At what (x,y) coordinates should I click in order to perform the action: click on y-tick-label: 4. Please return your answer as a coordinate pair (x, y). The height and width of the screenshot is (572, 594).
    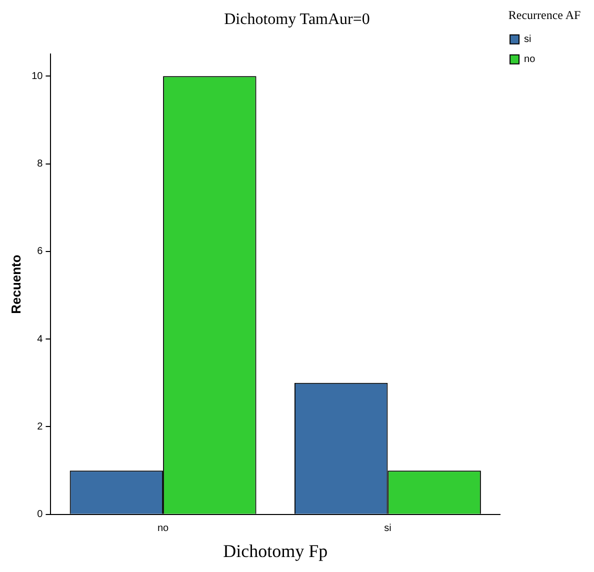
    Looking at the image, I should click on (40, 339).